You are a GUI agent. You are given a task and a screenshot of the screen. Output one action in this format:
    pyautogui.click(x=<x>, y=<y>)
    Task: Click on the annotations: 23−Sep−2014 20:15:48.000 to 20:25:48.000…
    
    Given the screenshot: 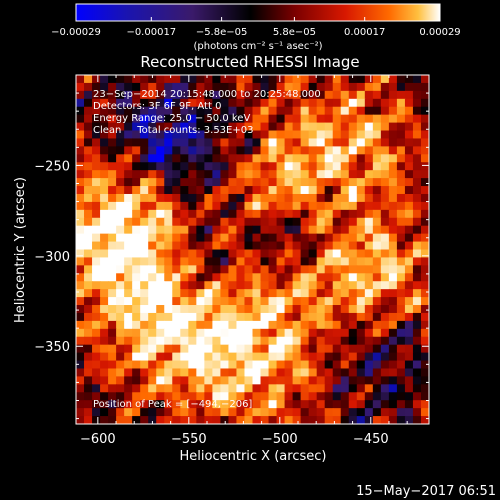 What is the action you would take?
    pyautogui.click(x=207, y=112)
    